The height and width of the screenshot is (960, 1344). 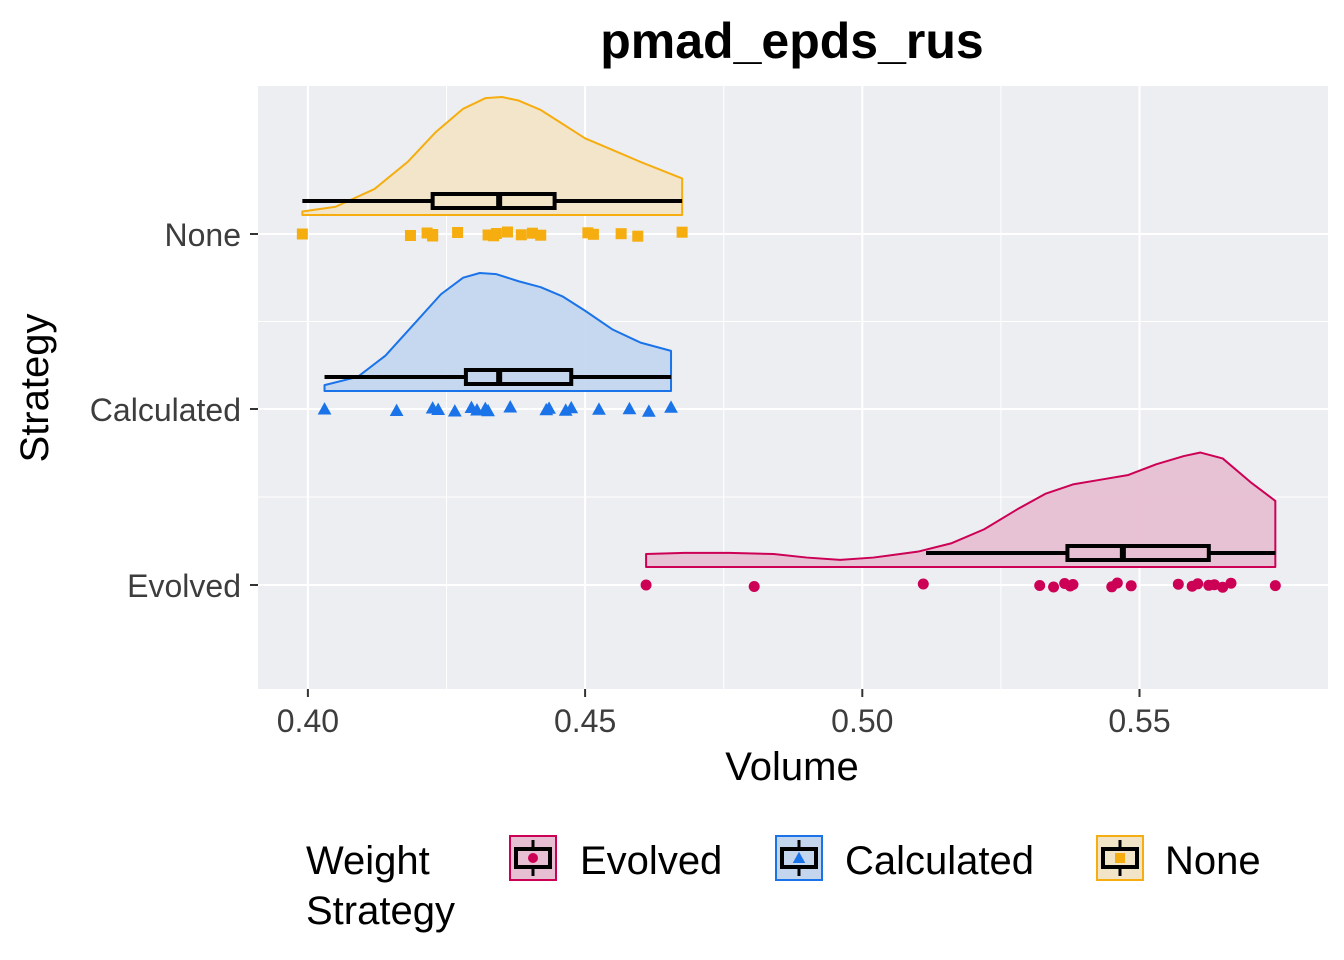 What do you see at coordinates (184, 586) in the screenshot?
I see `y-tick-label: Evolved` at bounding box center [184, 586].